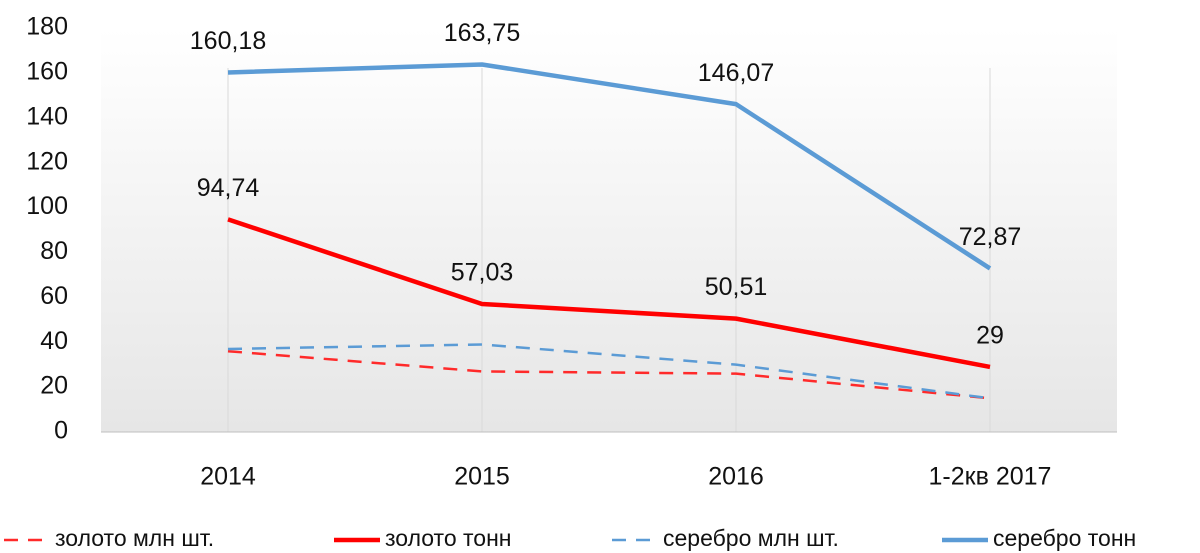  What do you see at coordinates (448, 538) in the screenshot?
I see `legend-label: золото тонн` at bounding box center [448, 538].